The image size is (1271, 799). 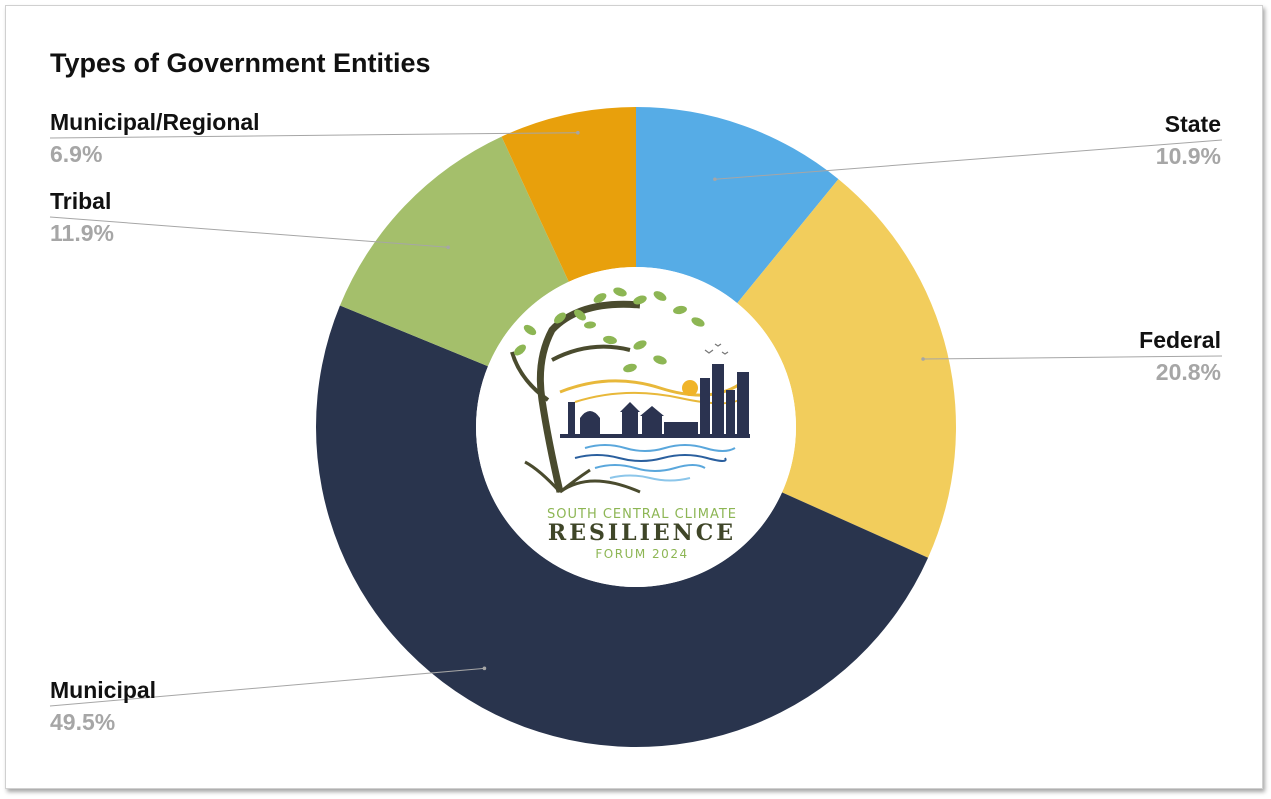 I want to click on slice-label-value: 11.9%, so click(x=82, y=233).